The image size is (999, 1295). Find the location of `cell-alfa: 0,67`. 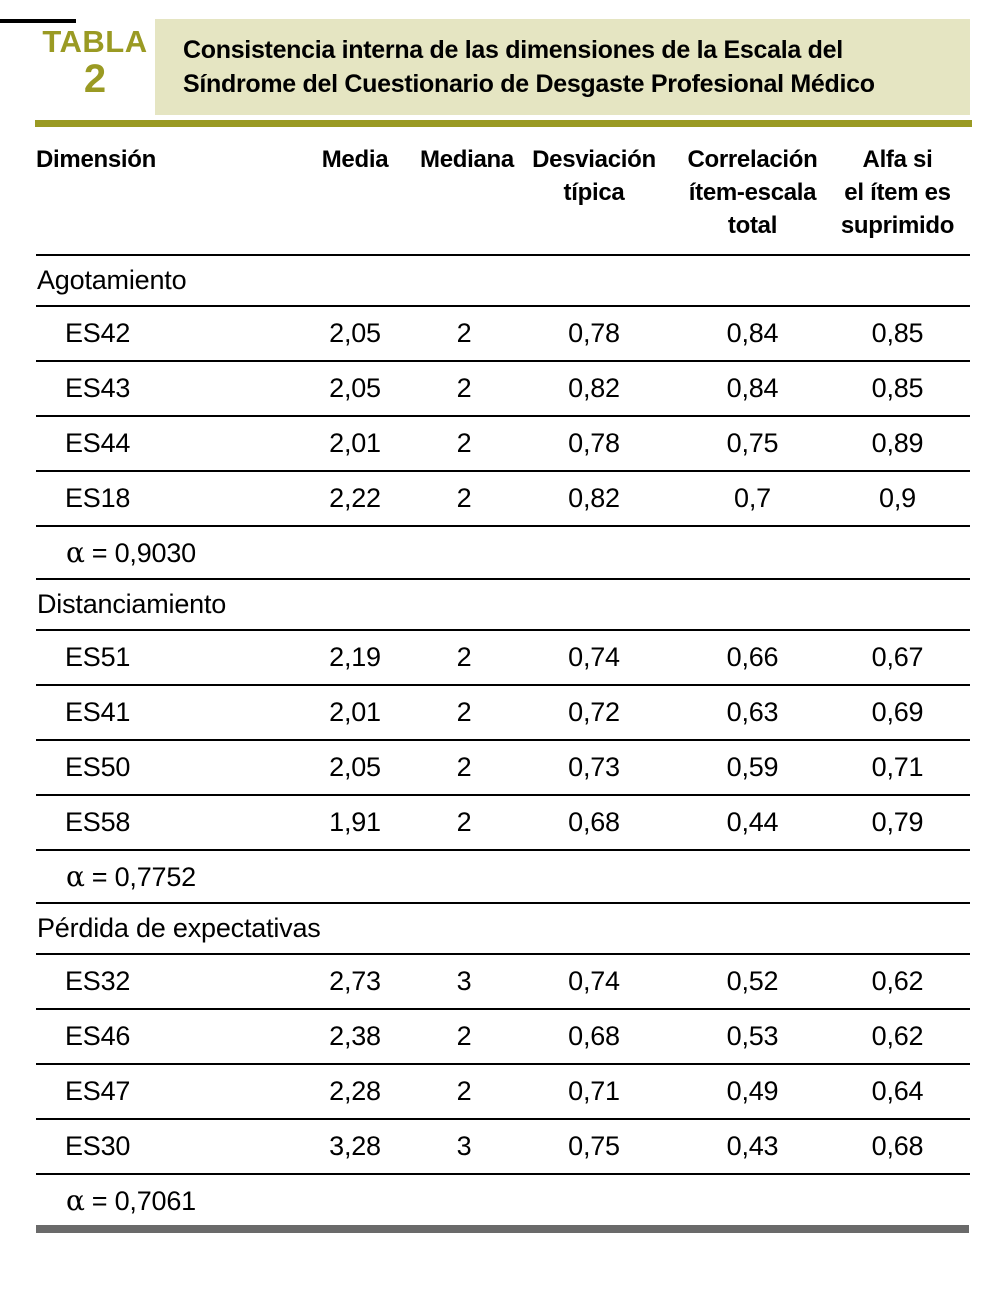

cell-alfa: 0,67 is located at coordinates (897, 658).